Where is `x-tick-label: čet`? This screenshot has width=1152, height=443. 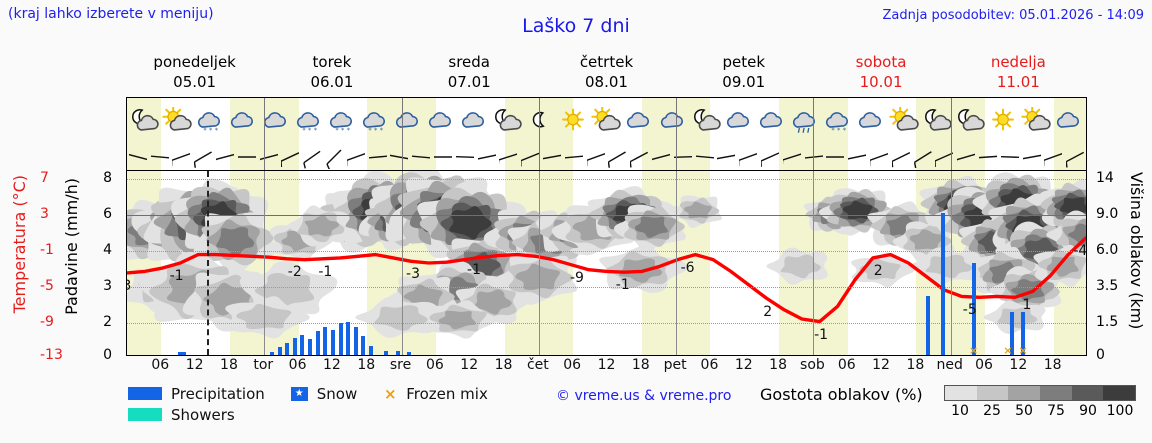 x-tick-label: čet is located at coordinates (537, 365).